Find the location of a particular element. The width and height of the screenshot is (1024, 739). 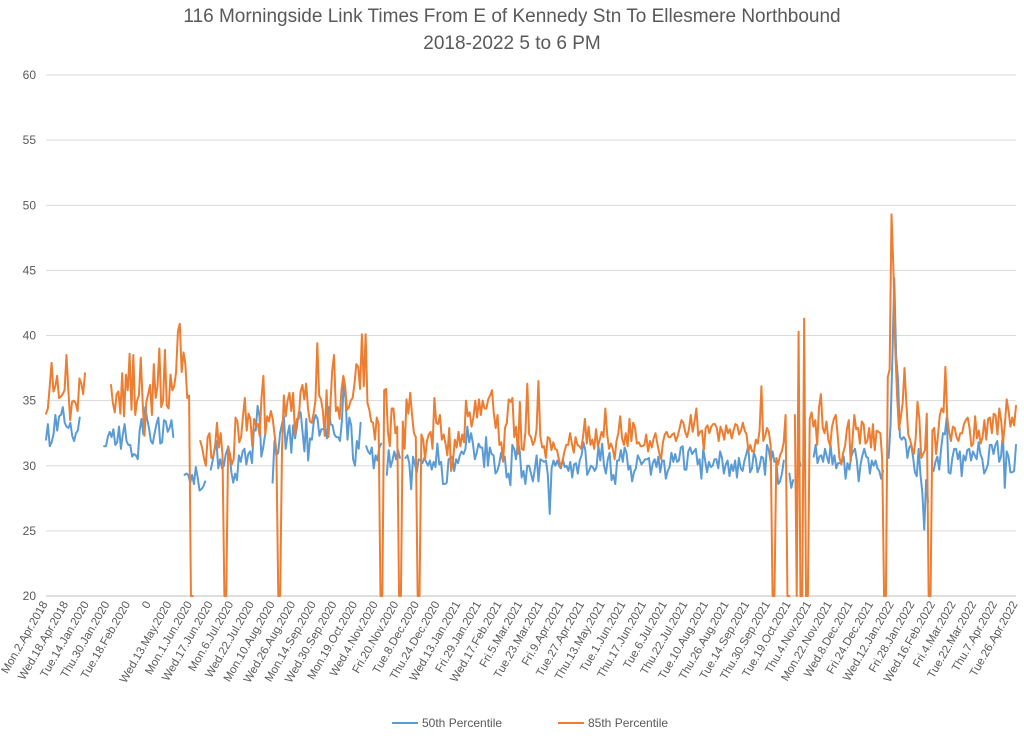

legend: 50th Percentile 85th Percentile is located at coordinates (530, 723).